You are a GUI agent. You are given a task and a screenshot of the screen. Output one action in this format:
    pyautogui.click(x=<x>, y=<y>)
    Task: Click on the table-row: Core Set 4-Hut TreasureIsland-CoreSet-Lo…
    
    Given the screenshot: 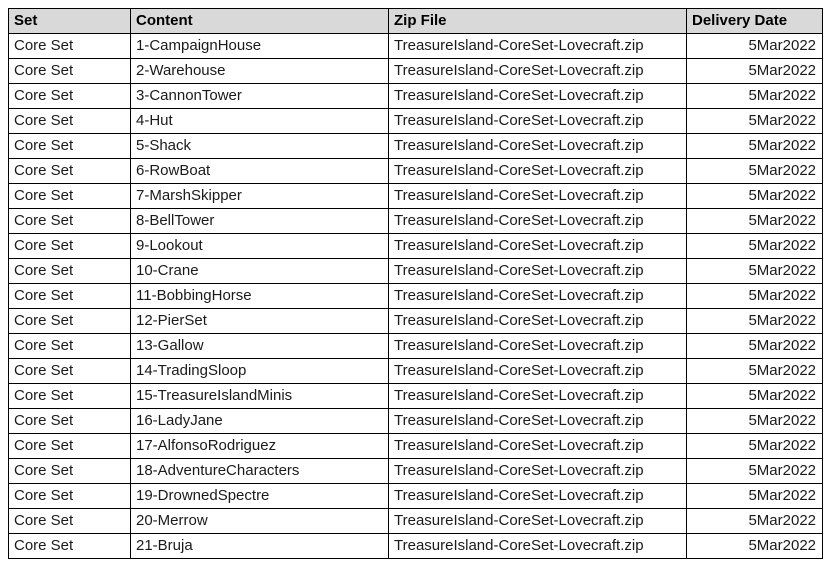 What is the action you would take?
    pyautogui.click(x=415, y=121)
    